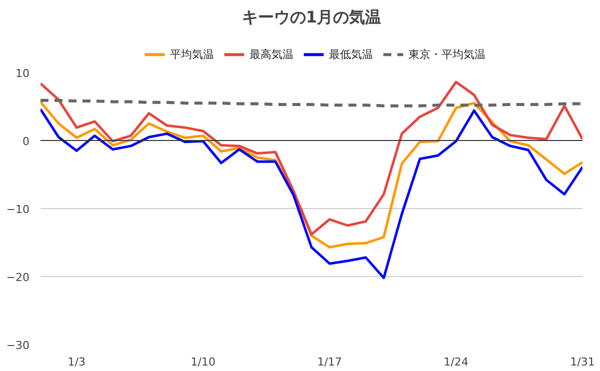 The height and width of the screenshot is (371, 600). What do you see at coordinates (203, 362) in the screenshot?
I see `x-tick-label: 1/10` at bounding box center [203, 362].